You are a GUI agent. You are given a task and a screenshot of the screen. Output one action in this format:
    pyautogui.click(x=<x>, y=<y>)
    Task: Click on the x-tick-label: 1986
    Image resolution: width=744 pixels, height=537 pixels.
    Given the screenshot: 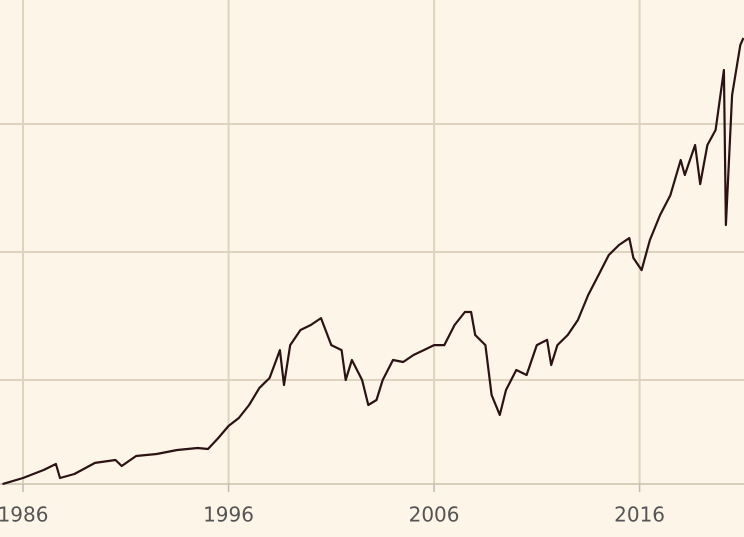 What is the action you would take?
    pyautogui.click(x=24, y=515)
    